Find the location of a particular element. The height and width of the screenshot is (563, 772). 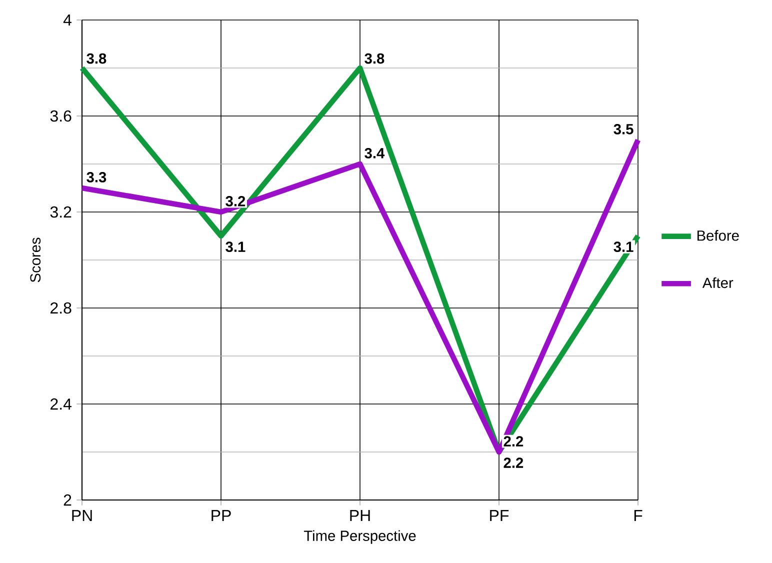

x-tick-label: PP is located at coordinates (221, 516).